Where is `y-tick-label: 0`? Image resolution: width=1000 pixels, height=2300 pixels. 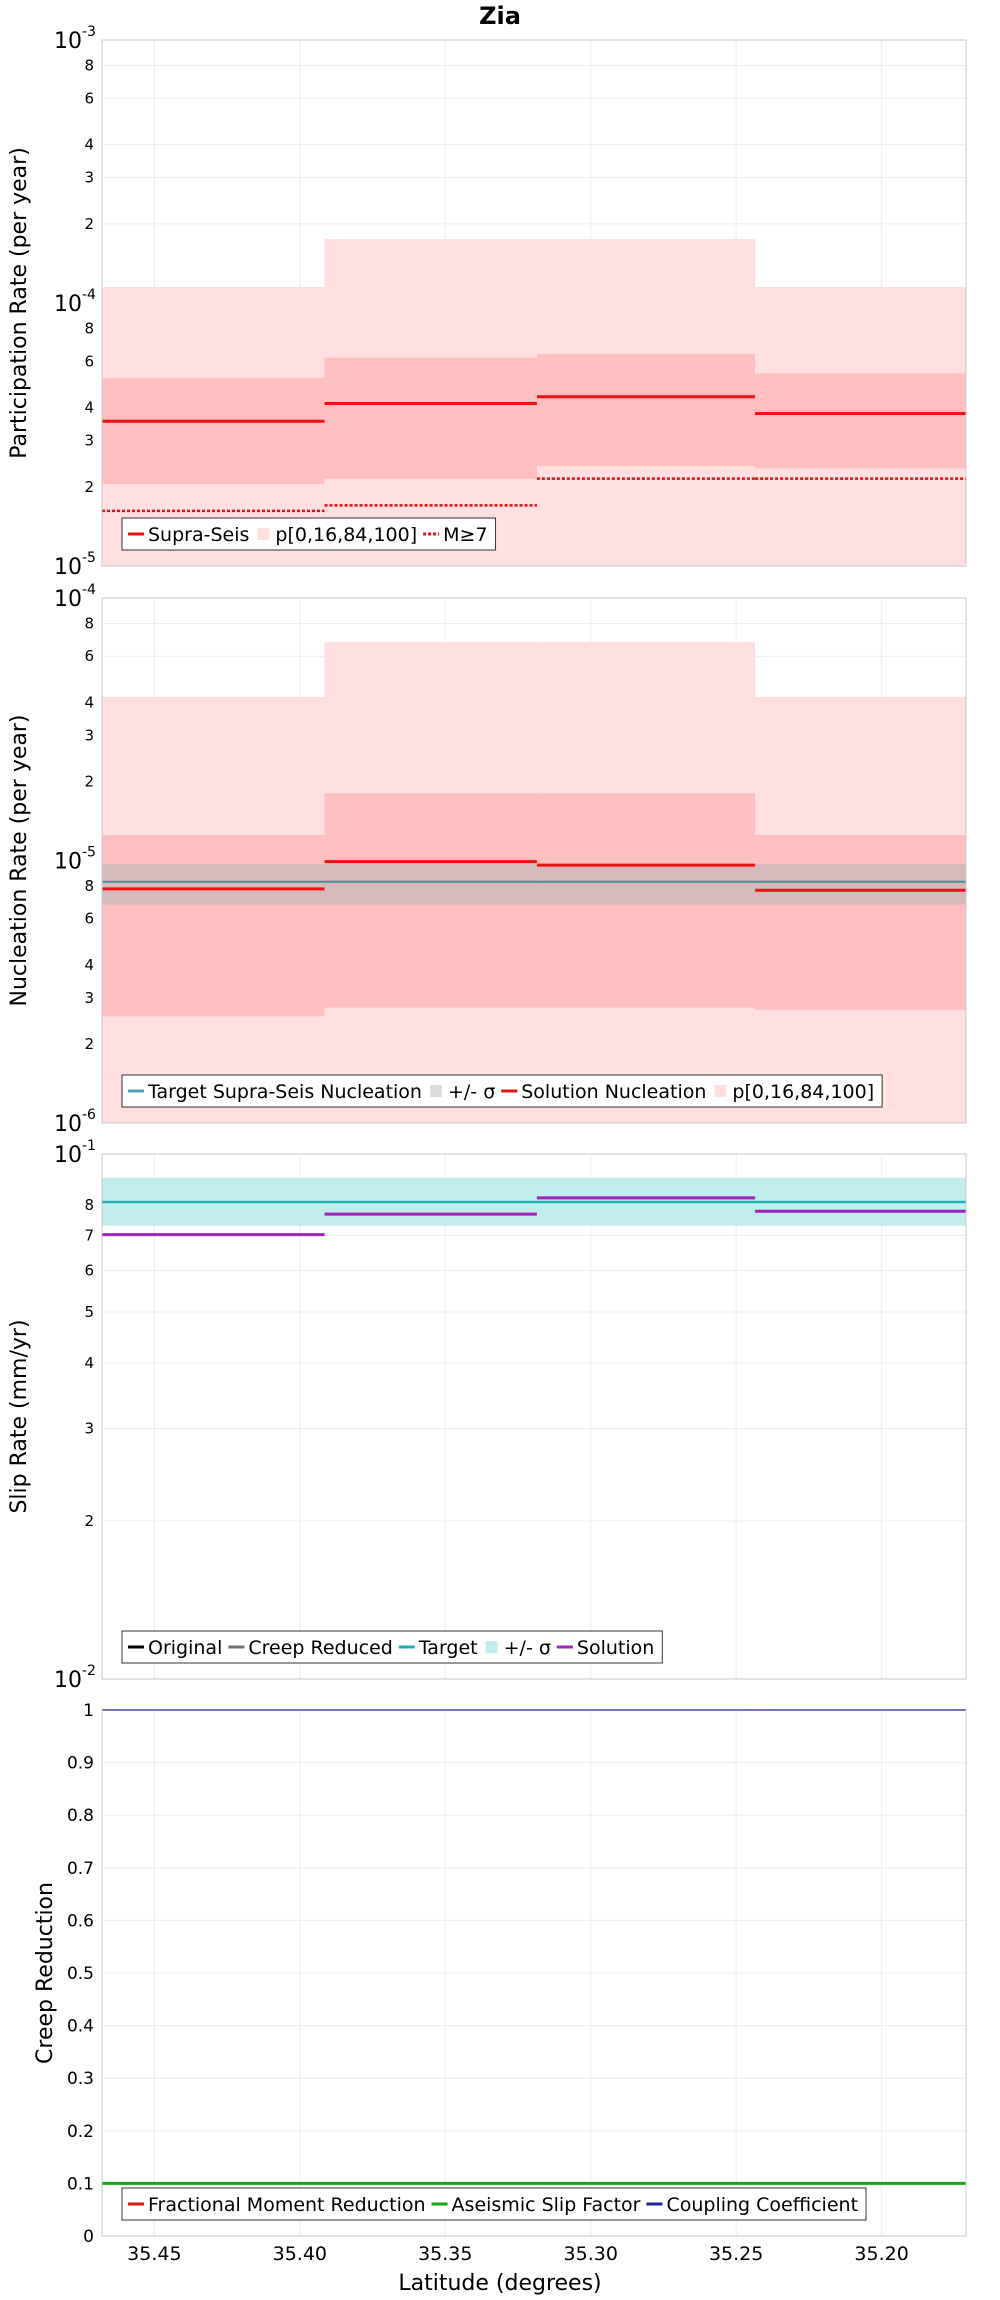
y-tick-label: 0 is located at coordinates (88, 2237).